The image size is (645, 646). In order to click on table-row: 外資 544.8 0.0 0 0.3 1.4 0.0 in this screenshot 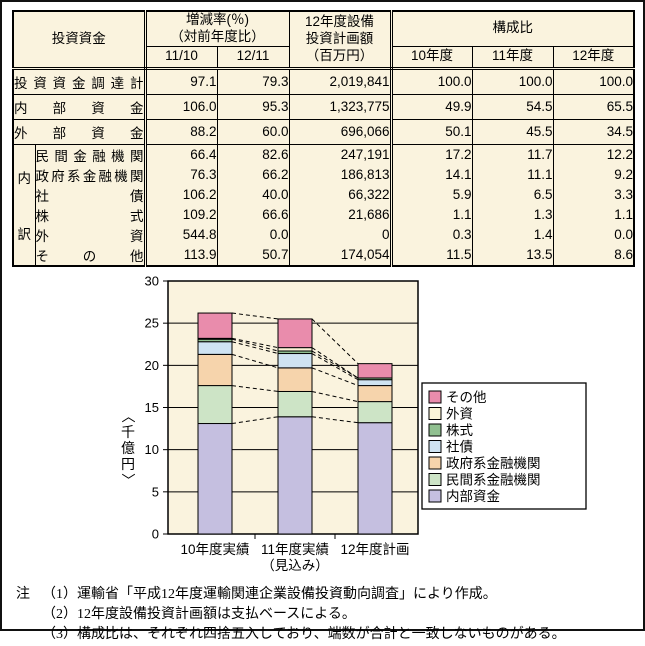, I will do `click(324, 234)`.